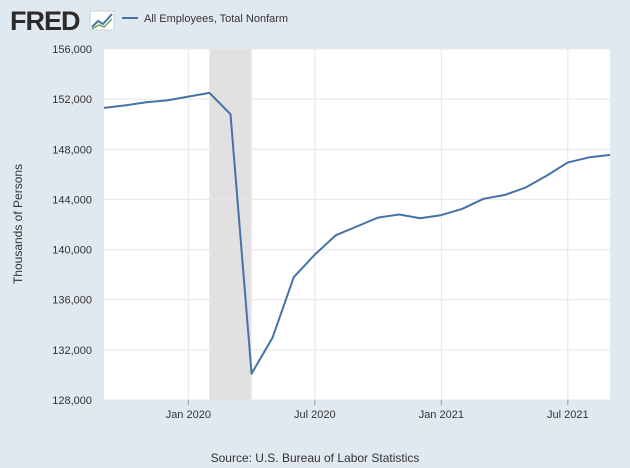 This screenshot has width=630, height=468. I want to click on legend: All Employees, Total Nonfarm, so click(205, 19).